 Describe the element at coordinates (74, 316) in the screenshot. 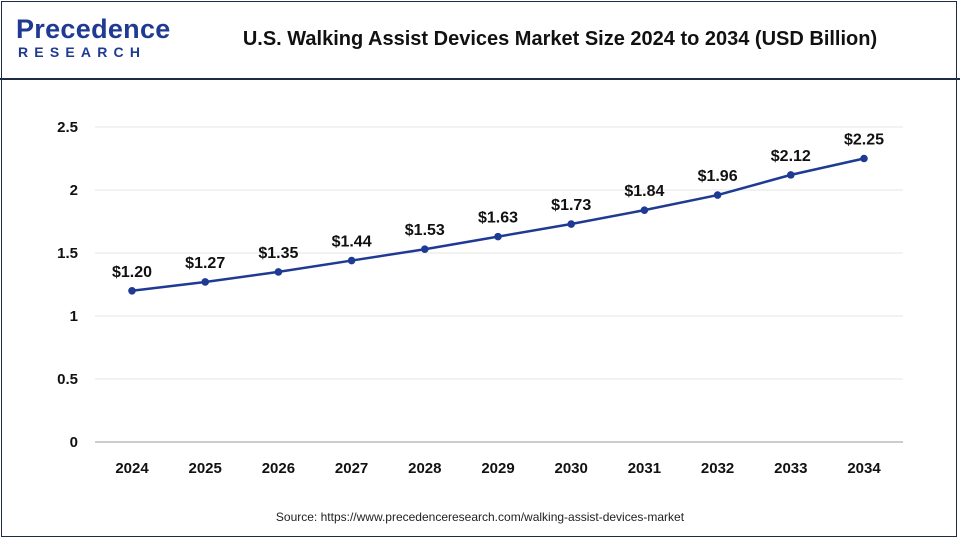

I see `y-tick-label: 1` at that location.